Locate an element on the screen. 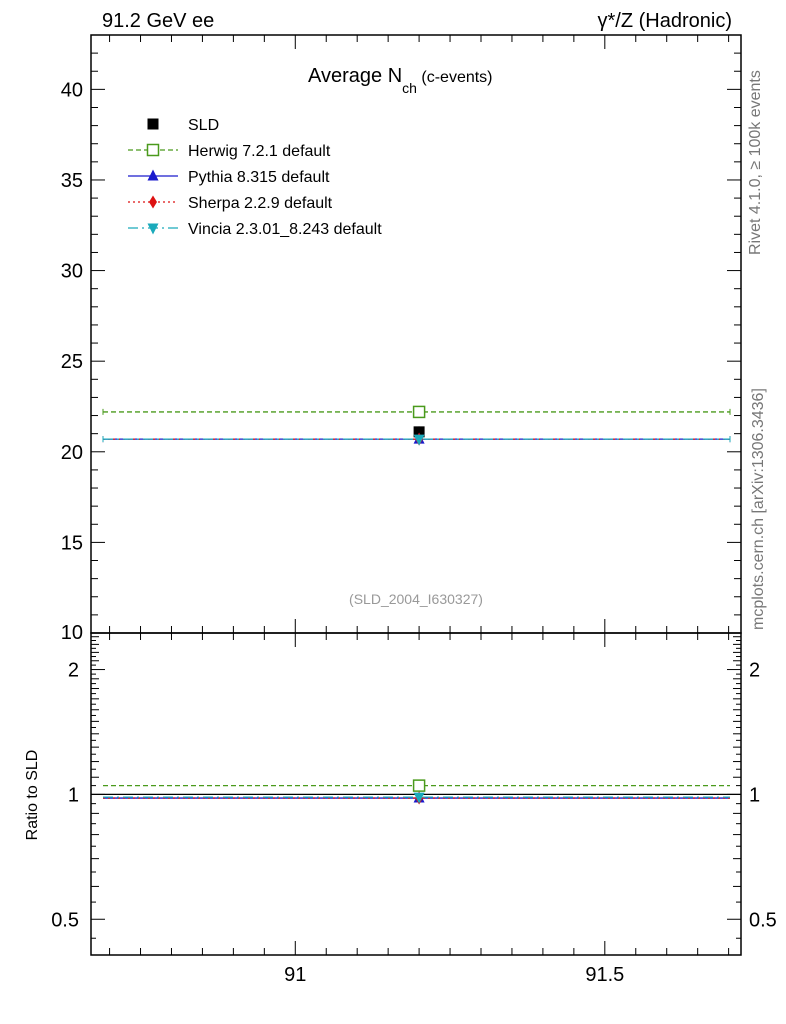  vincia-marker is located at coordinates (419, 440).